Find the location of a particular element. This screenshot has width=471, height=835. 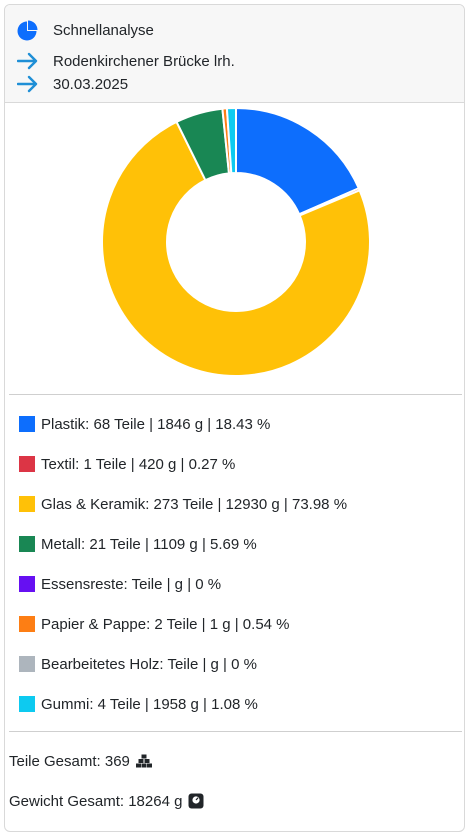

location-row: Rodenkirchener Brücke lrh. is located at coordinates (125, 61).